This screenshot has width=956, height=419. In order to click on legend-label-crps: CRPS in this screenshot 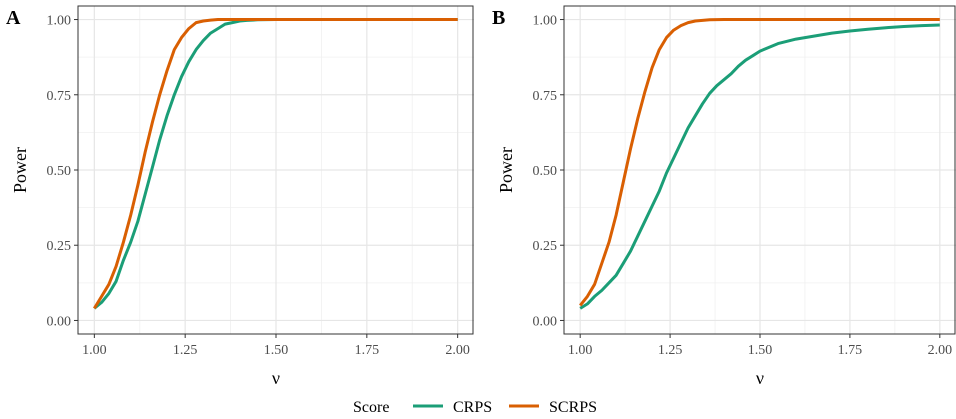, I will do `click(472, 407)`.